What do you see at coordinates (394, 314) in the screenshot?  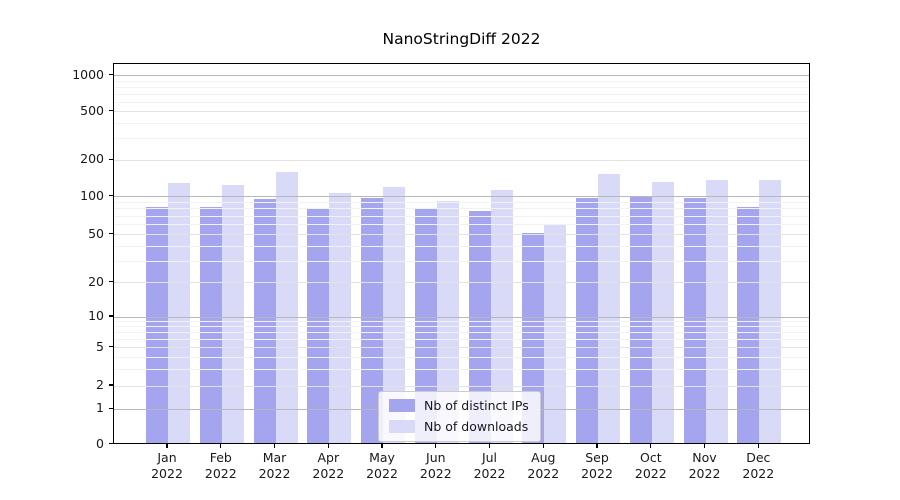 I see `bar-nb-of-downloads-may` at bounding box center [394, 314].